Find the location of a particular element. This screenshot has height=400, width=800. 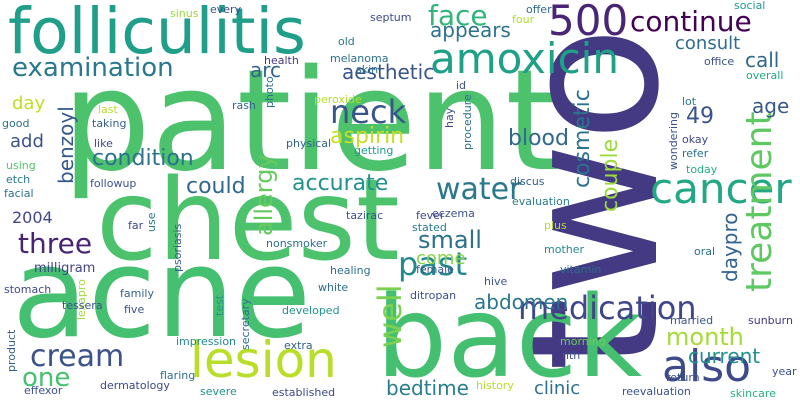

word-office: office is located at coordinates (719, 61).